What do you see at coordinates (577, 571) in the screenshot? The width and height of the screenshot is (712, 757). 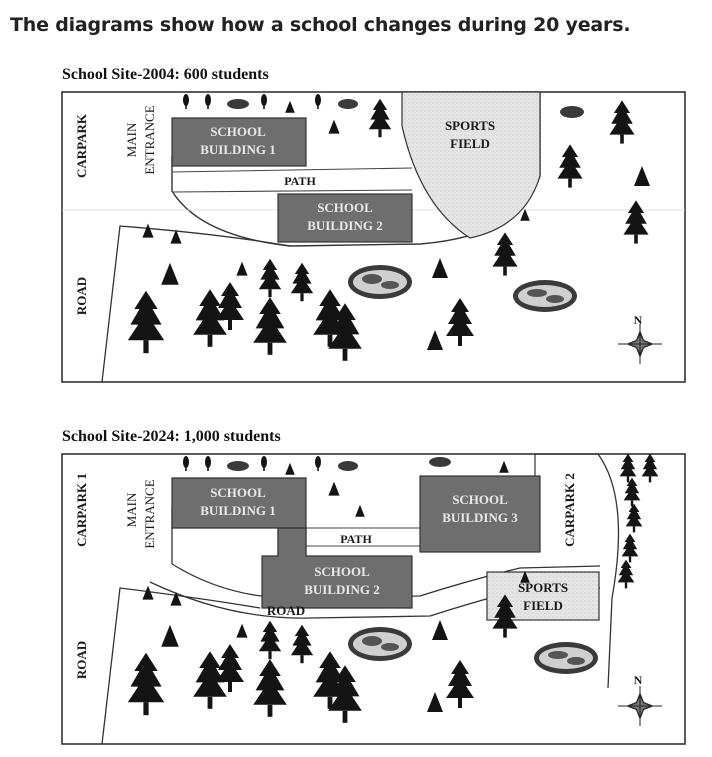 I see `carpark-2-boundary` at bounding box center [577, 571].